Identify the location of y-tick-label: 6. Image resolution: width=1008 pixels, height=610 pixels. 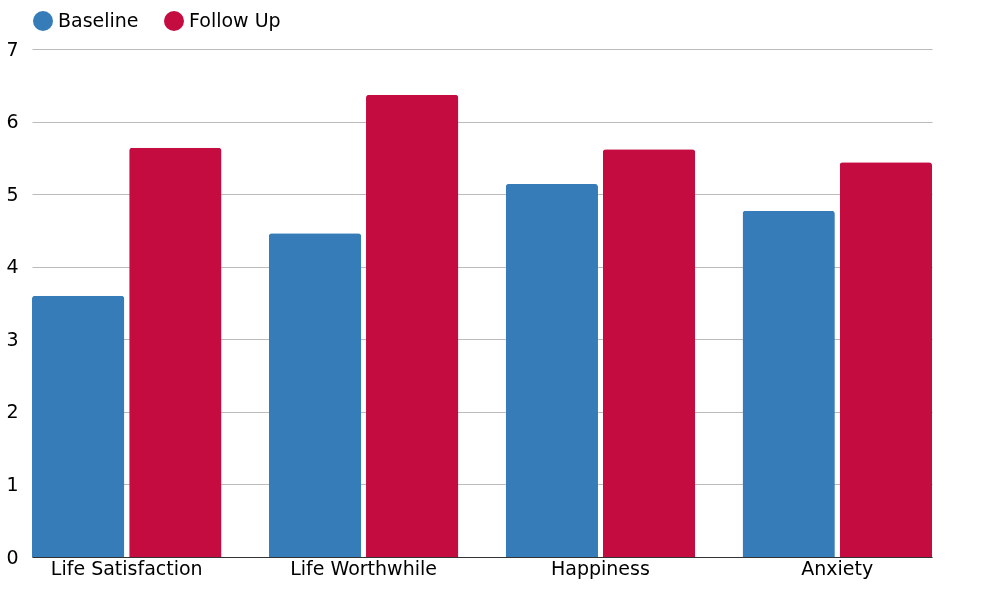
(12, 121).